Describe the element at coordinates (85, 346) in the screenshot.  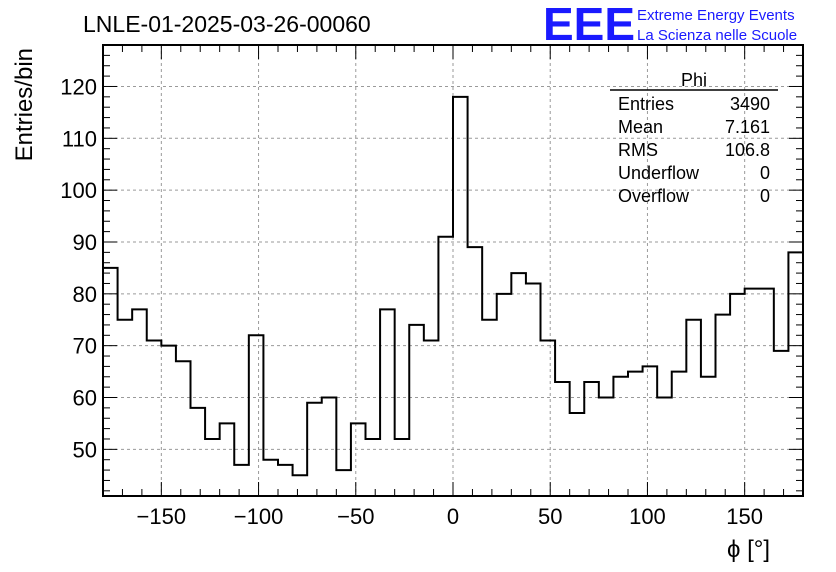
I see `y-tick-label: 70` at that location.